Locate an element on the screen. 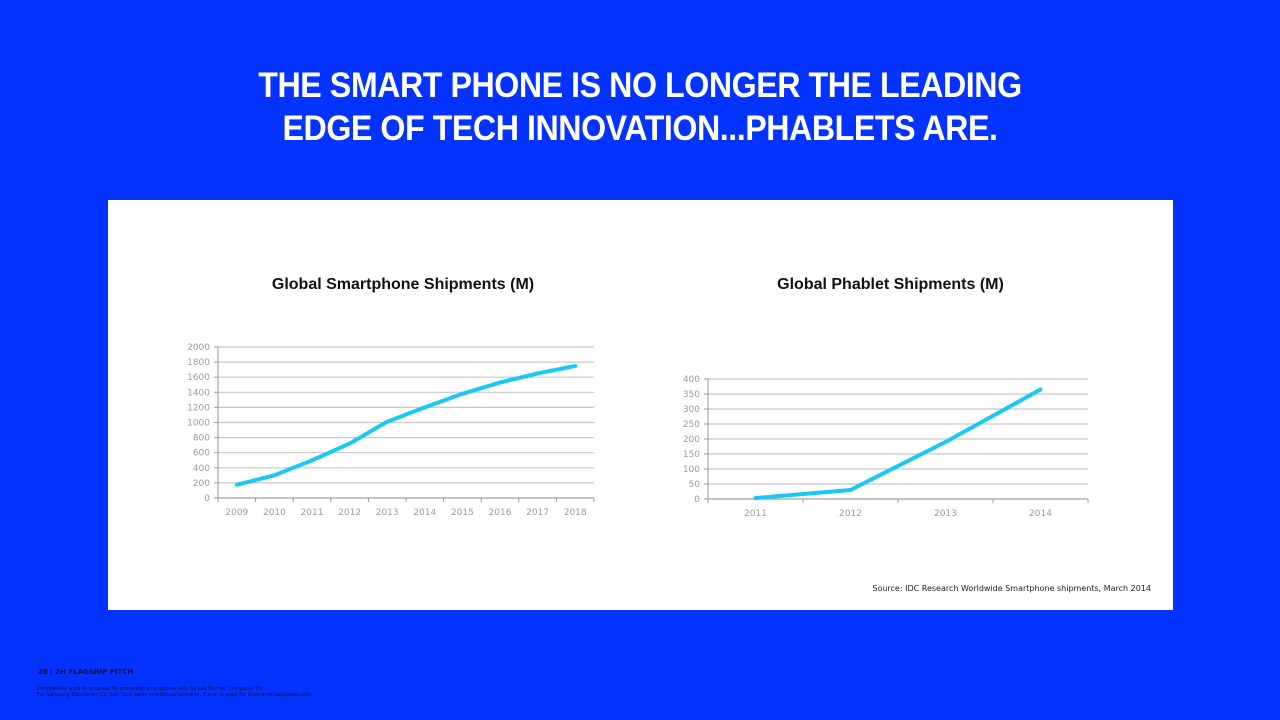 This screenshot has height=720, width=1280. y-tick-label: 300 is located at coordinates (691, 410).